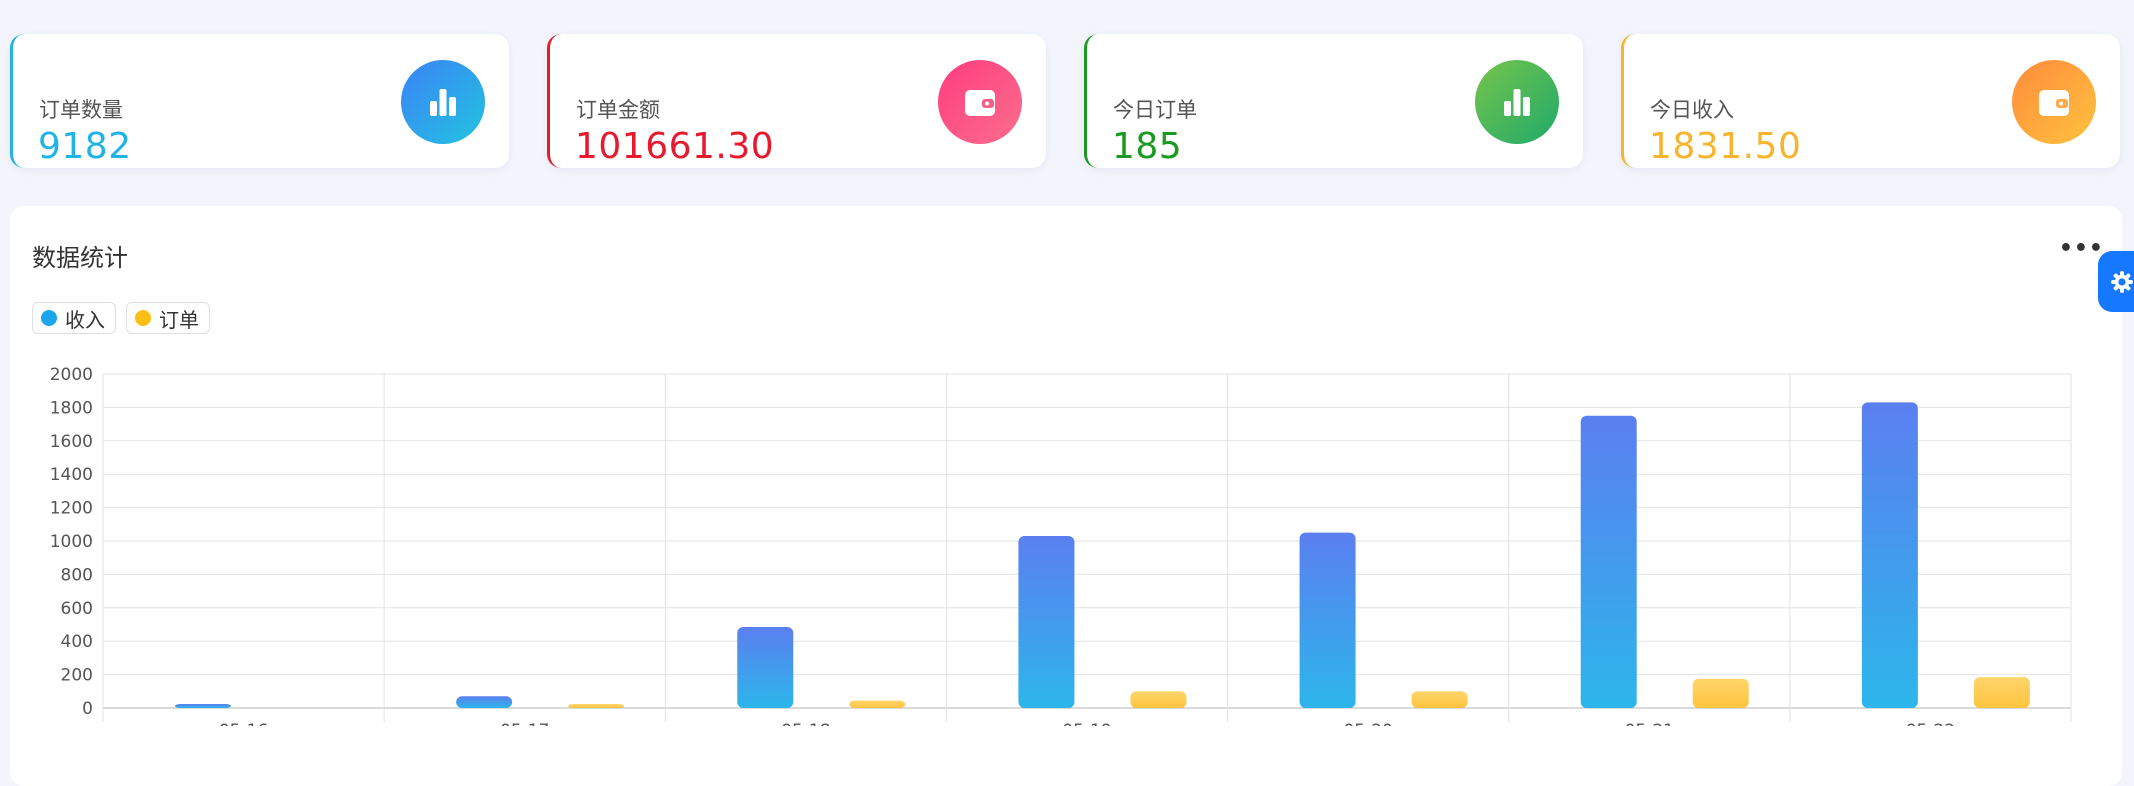  I want to click on y-tick-label: 200, so click(77, 676).